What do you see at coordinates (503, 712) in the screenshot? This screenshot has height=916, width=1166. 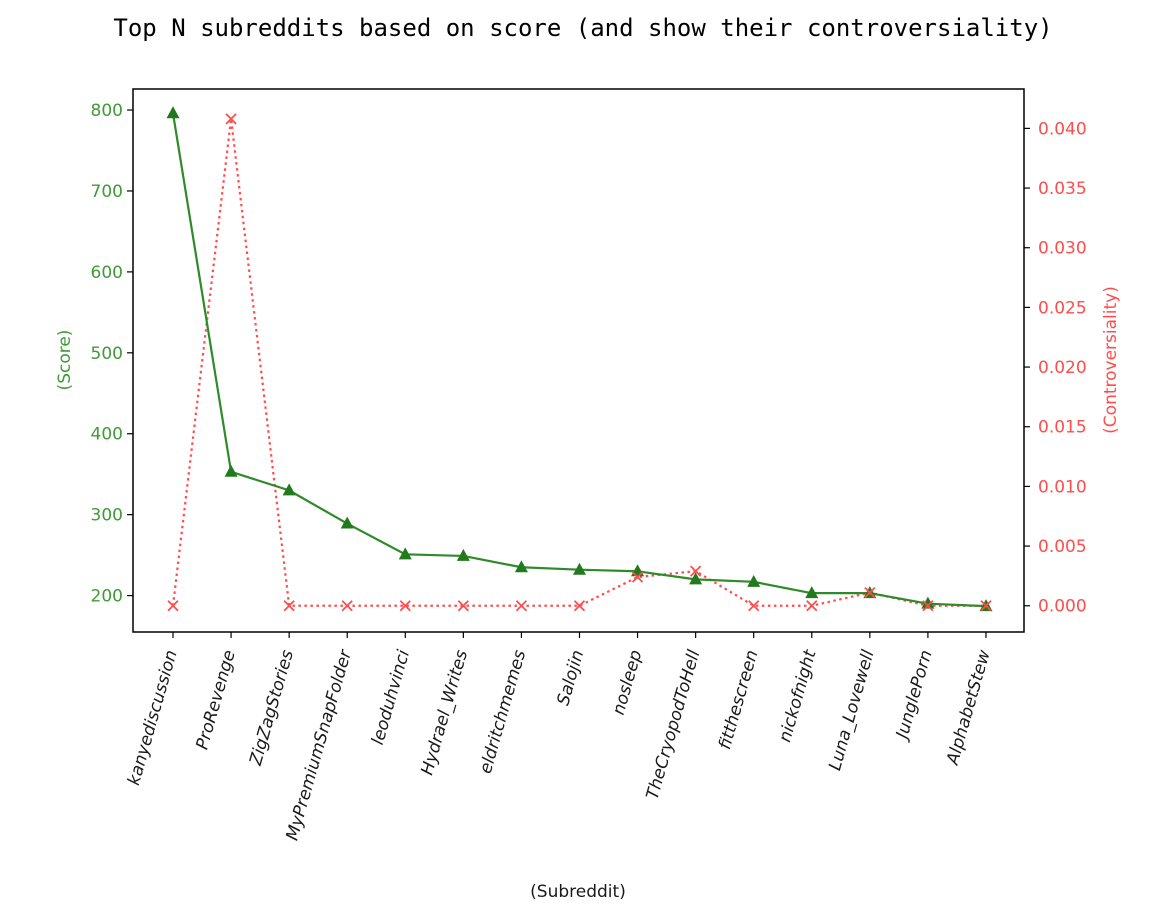 I see `x-tick-label: eldritchmemes` at bounding box center [503, 712].